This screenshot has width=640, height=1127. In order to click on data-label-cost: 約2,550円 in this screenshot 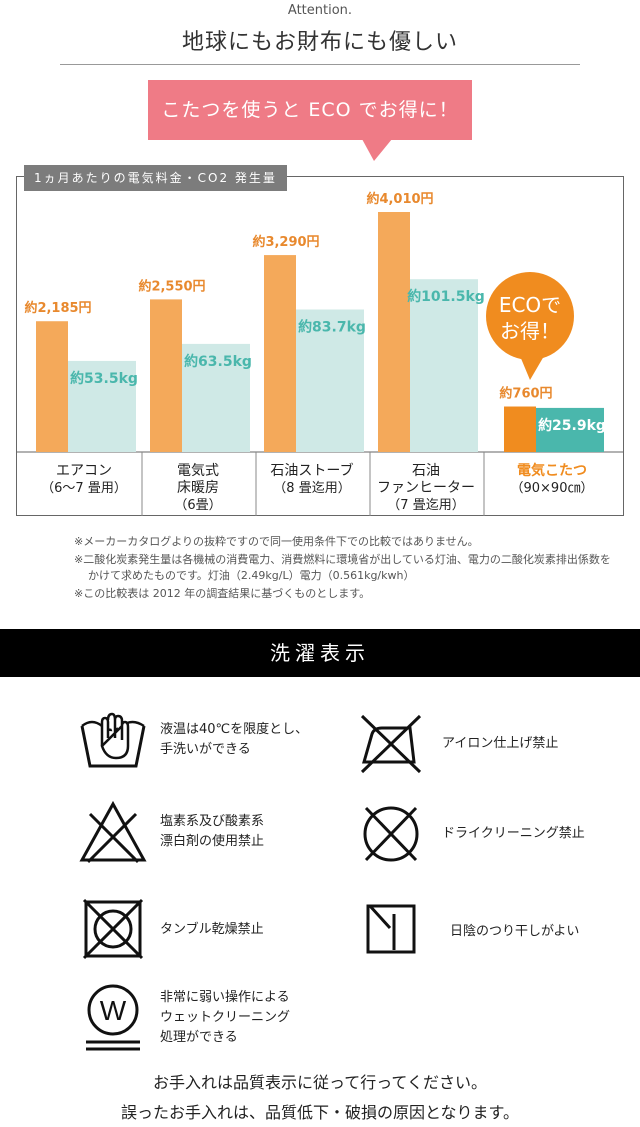, I will do `click(171, 286)`.